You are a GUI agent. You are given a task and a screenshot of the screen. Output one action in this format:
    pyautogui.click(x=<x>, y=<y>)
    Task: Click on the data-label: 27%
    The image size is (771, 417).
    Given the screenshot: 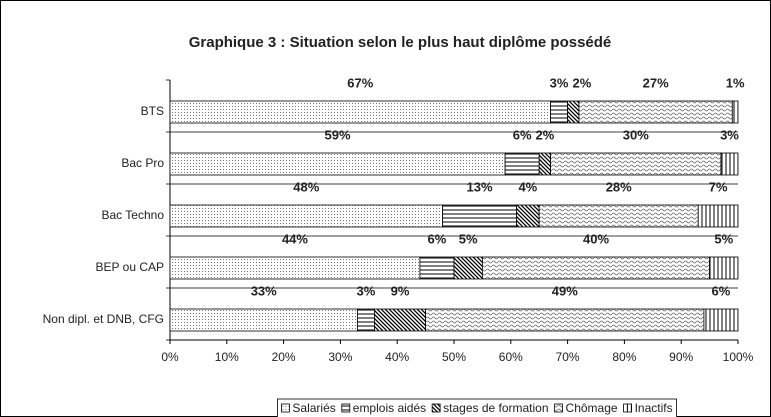 What is the action you would take?
    pyautogui.click(x=656, y=82)
    